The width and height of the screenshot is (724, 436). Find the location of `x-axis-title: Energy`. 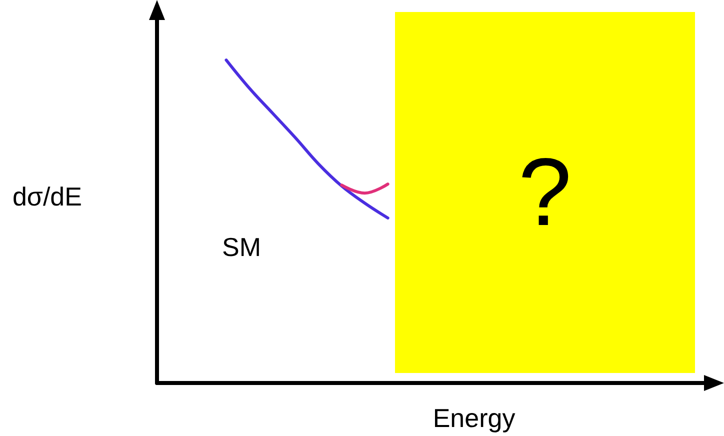

x-axis-title: Energy is located at coordinates (474, 418).